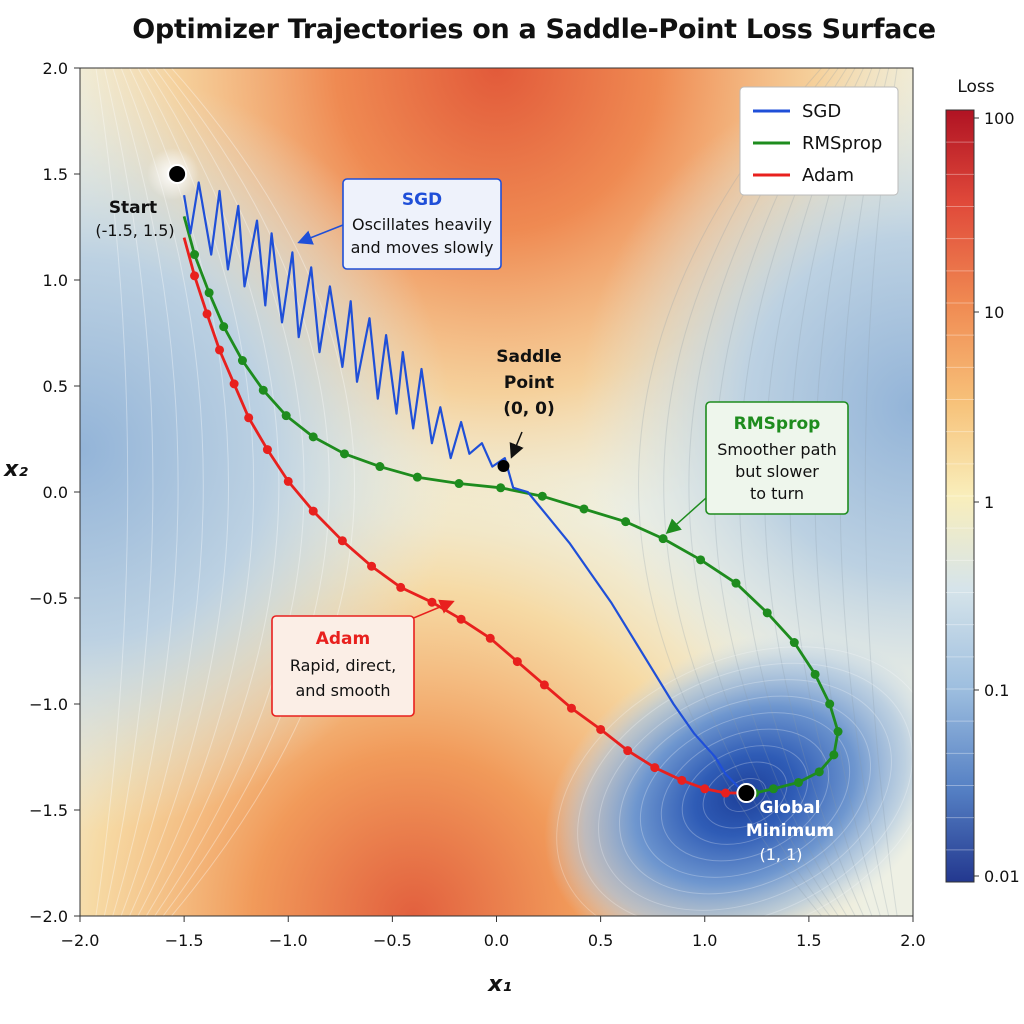  Describe the element at coordinates (912, 940) in the screenshot. I see `x-tick-label: 2.0` at that location.